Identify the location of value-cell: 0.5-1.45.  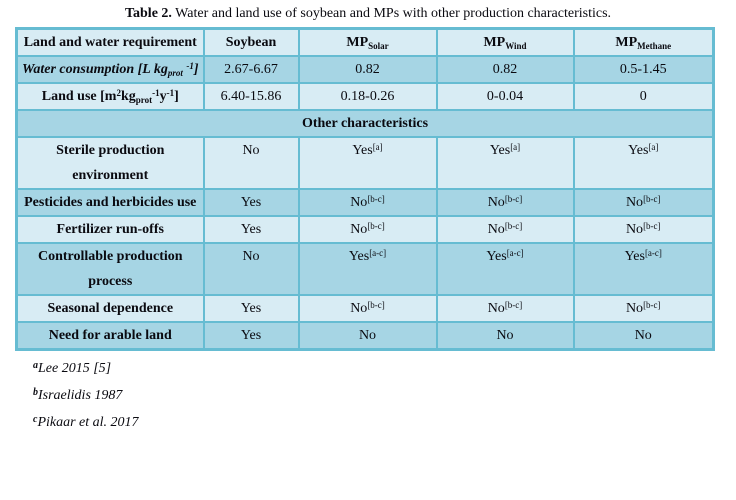
(643, 69).